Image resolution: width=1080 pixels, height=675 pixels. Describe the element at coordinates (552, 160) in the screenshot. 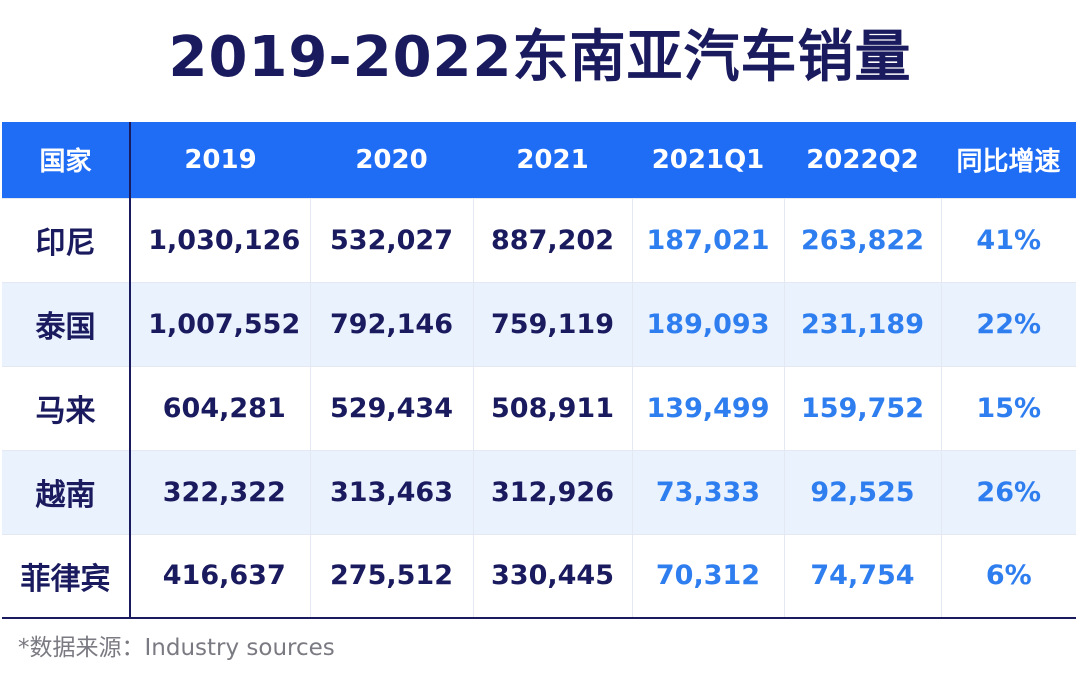

I see `header-2021: 2021` at that location.